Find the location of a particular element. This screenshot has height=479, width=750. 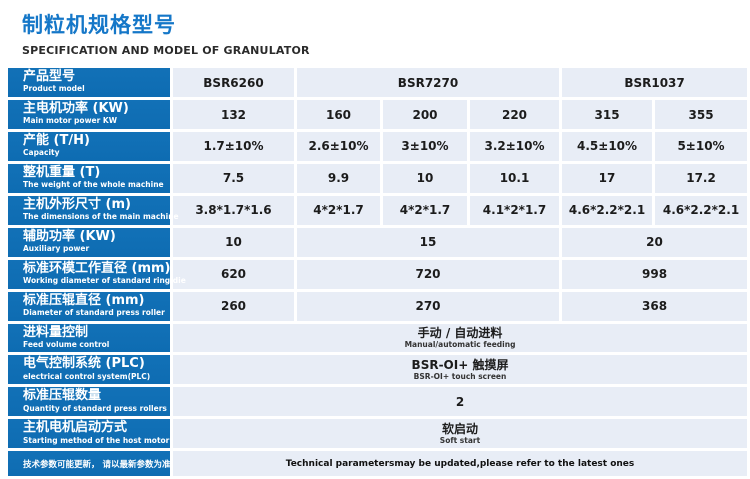

spec-cell: 3±10% is located at coordinates (425, 146).